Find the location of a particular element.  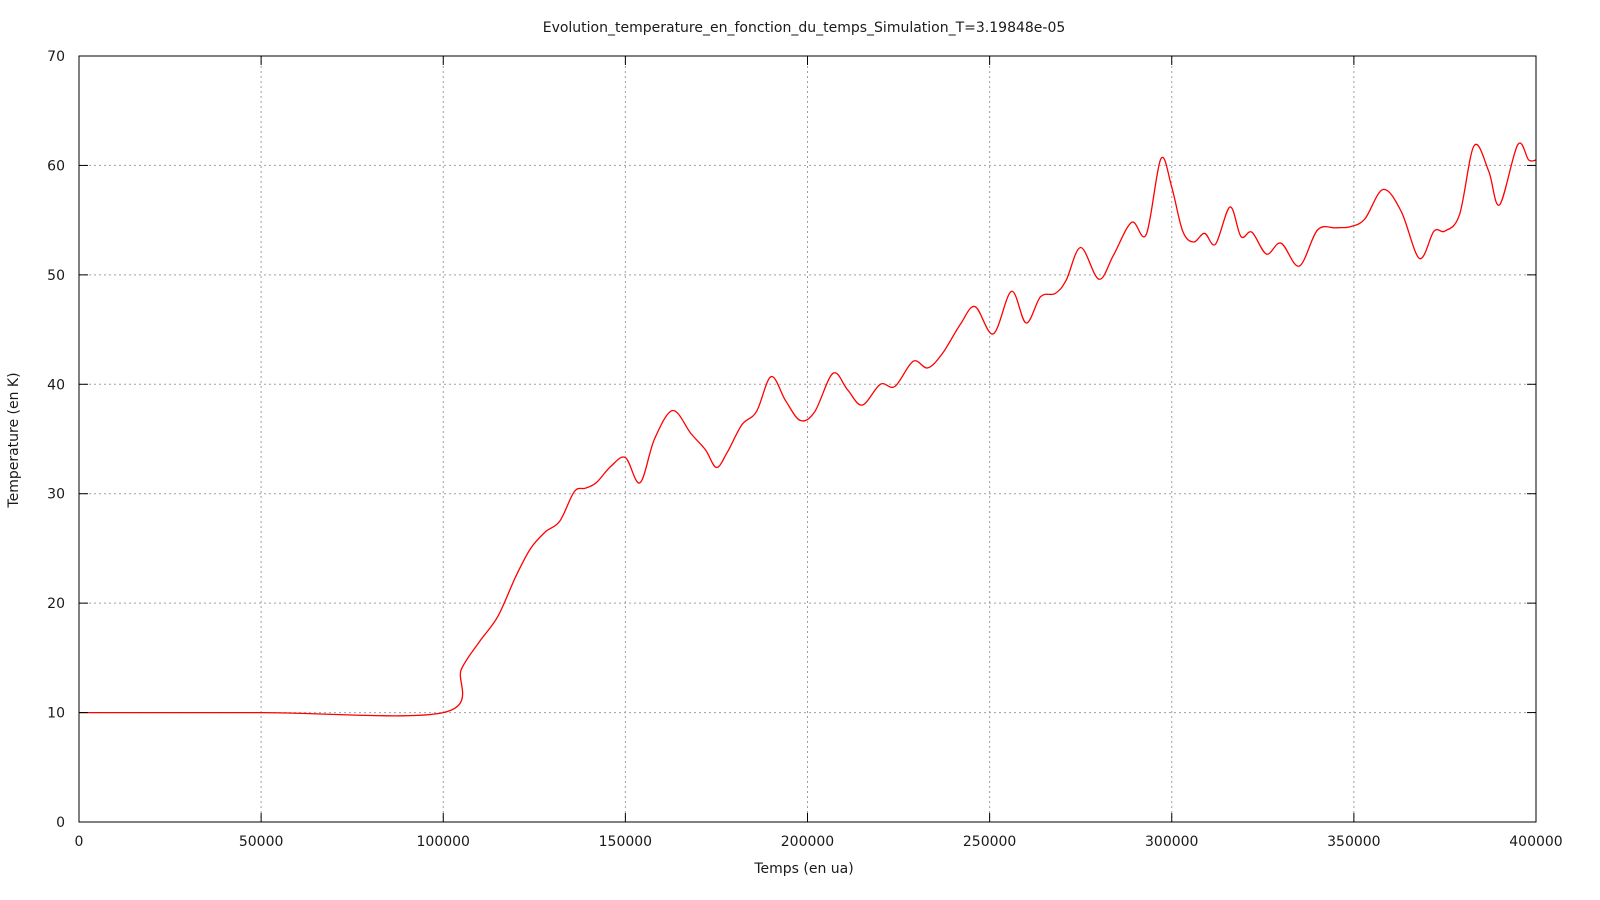

y-tick-label: 20 is located at coordinates (56, 604).